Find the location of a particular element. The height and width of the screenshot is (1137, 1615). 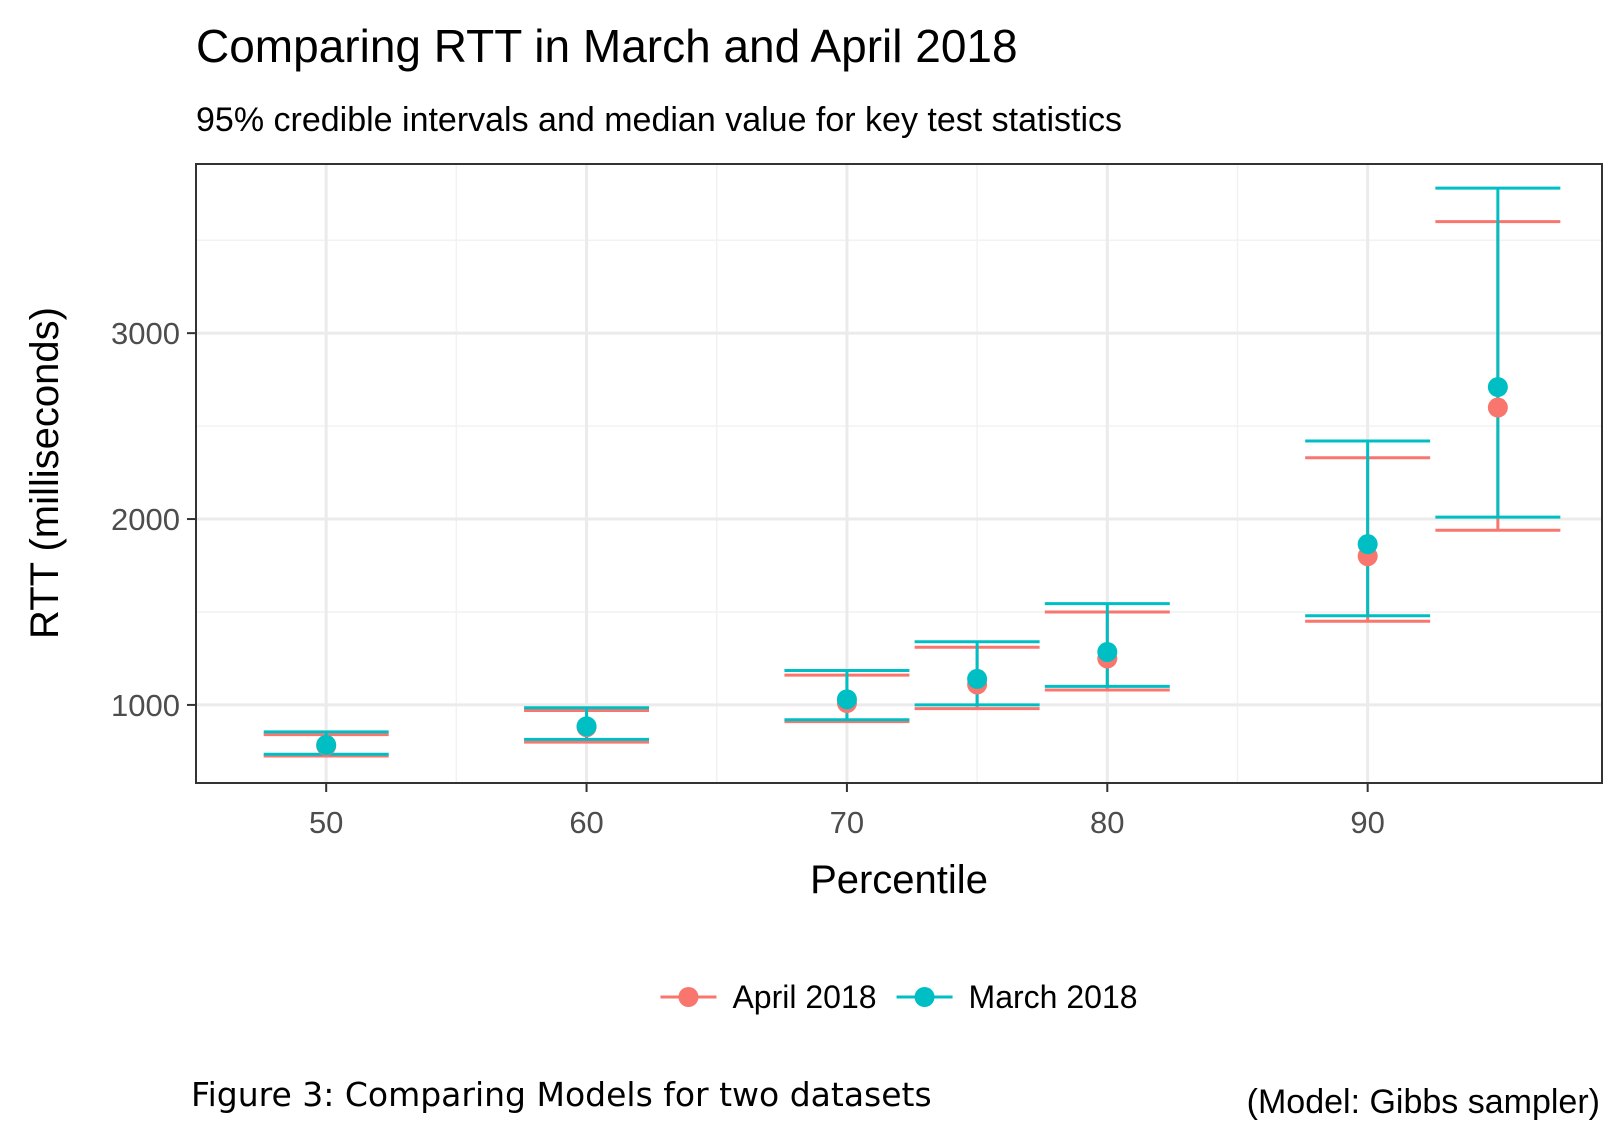

chart-title: Comparing RTT in March and April 2018 is located at coordinates (607, 46).